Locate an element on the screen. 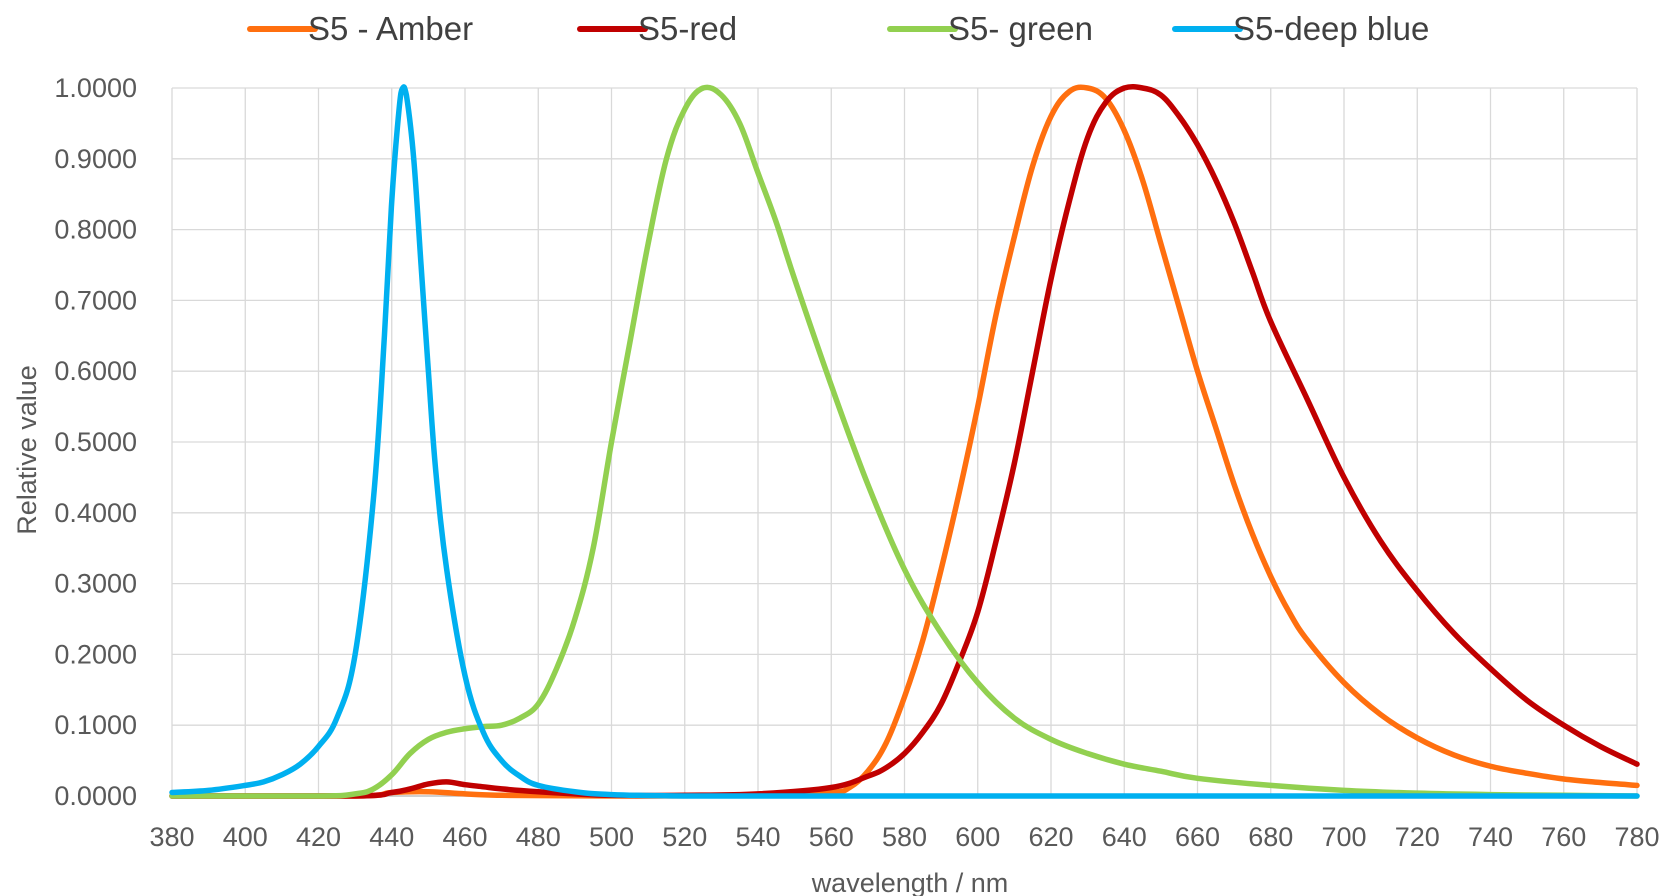  legend-item: S5-deep blue is located at coordinates (1300, 28).